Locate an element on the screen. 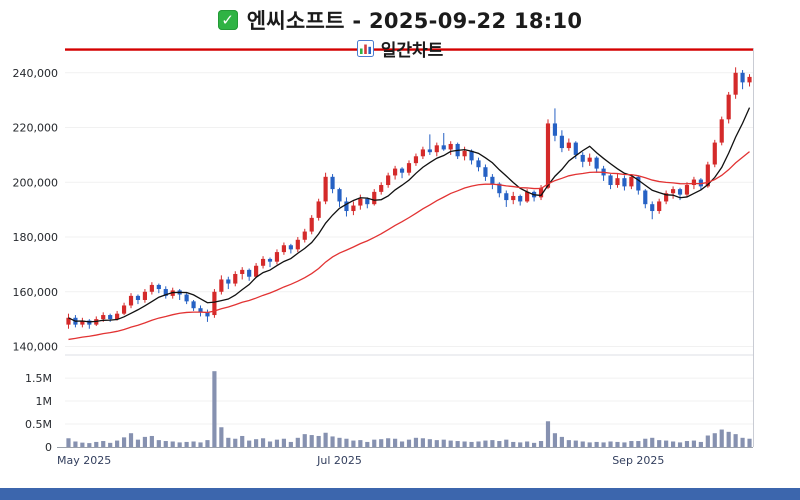  checkbox-checked-icon: ✓ is located at coordinates (227, 20).